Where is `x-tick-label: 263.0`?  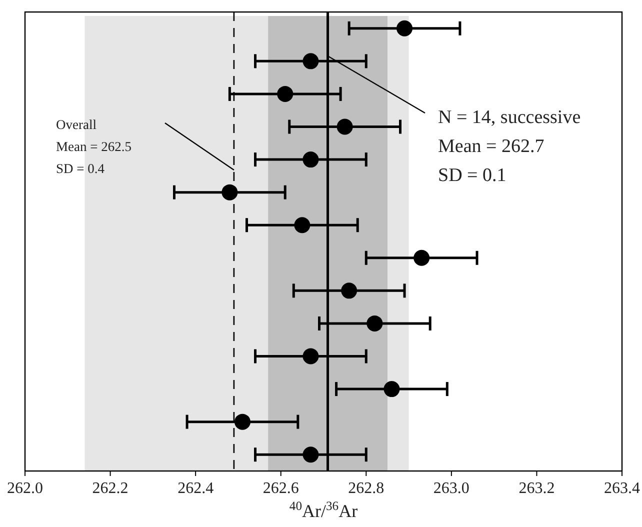 x-tick-label: 263.0 is located at coordinates (451, 488).